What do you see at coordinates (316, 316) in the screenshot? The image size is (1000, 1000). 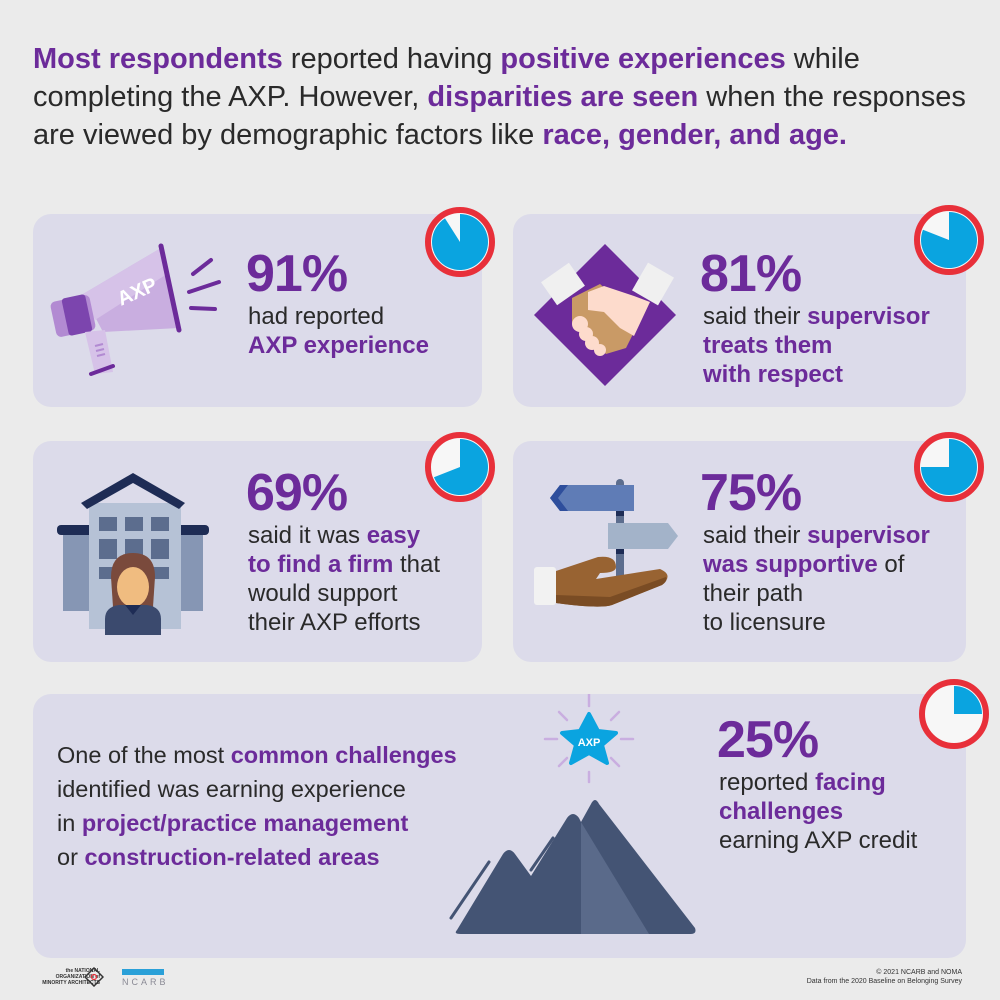 I see `description-line: had reported` at bounding box center [316, 316].